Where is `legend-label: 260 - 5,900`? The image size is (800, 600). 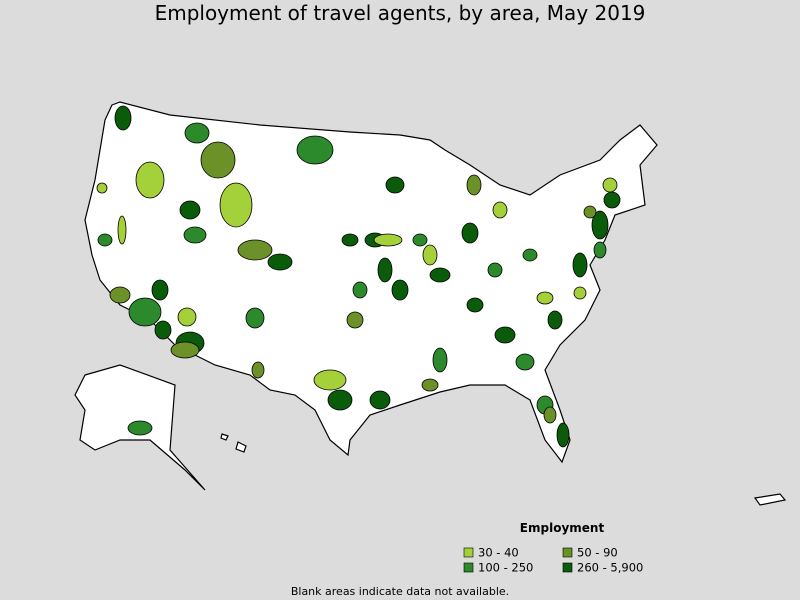 legend-label: 260 - 5,900 is located at coordinates (610, 568).